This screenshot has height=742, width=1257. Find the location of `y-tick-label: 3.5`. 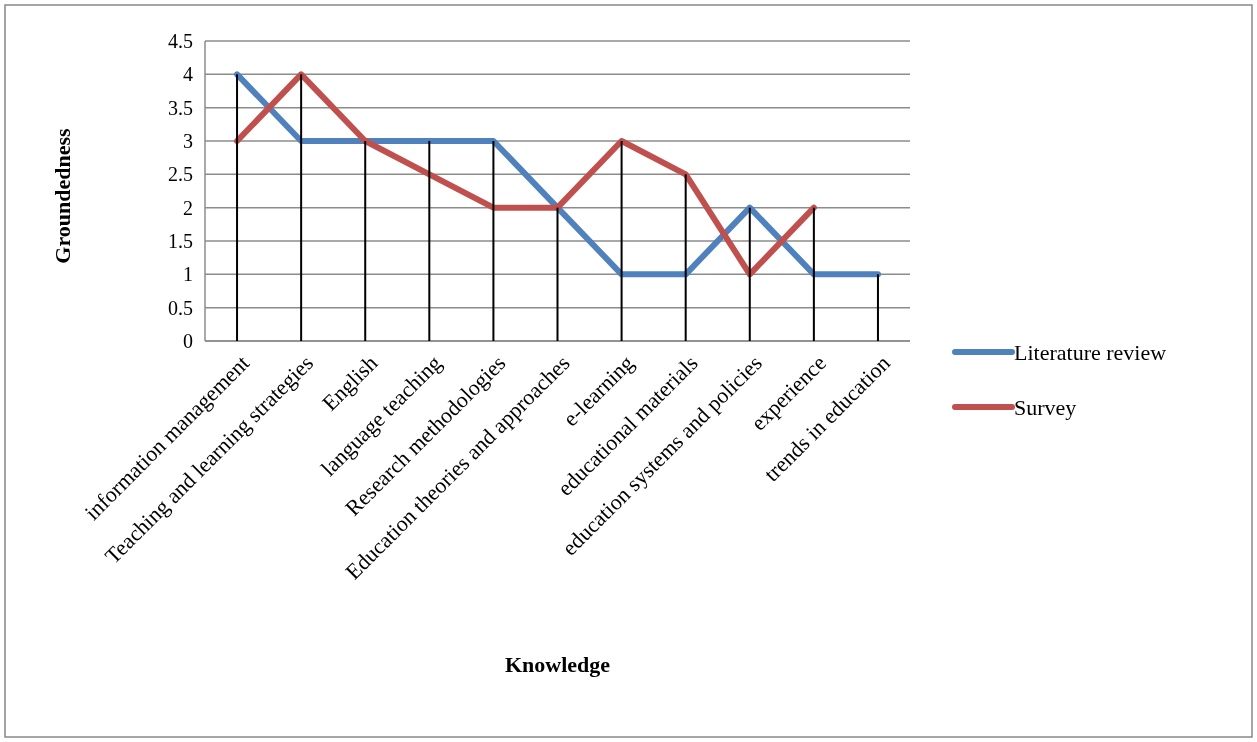

y-tick-label: 3.5 is located at coordinates (180, 107).